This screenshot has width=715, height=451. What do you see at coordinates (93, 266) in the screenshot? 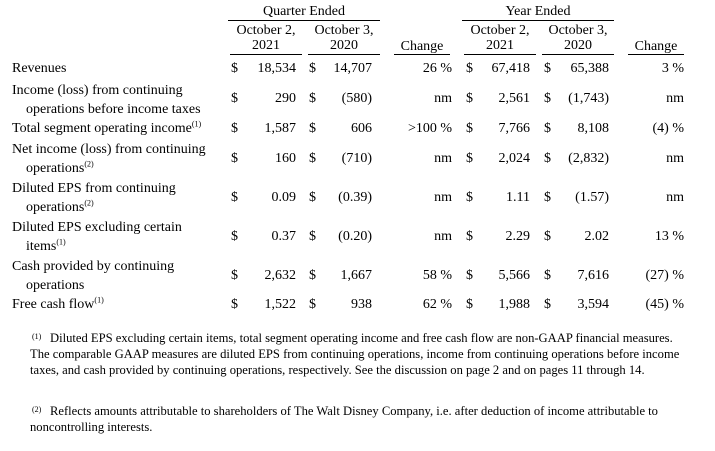
I see `row-label: Cash provided by continuing` at bounding box center [93, 266].